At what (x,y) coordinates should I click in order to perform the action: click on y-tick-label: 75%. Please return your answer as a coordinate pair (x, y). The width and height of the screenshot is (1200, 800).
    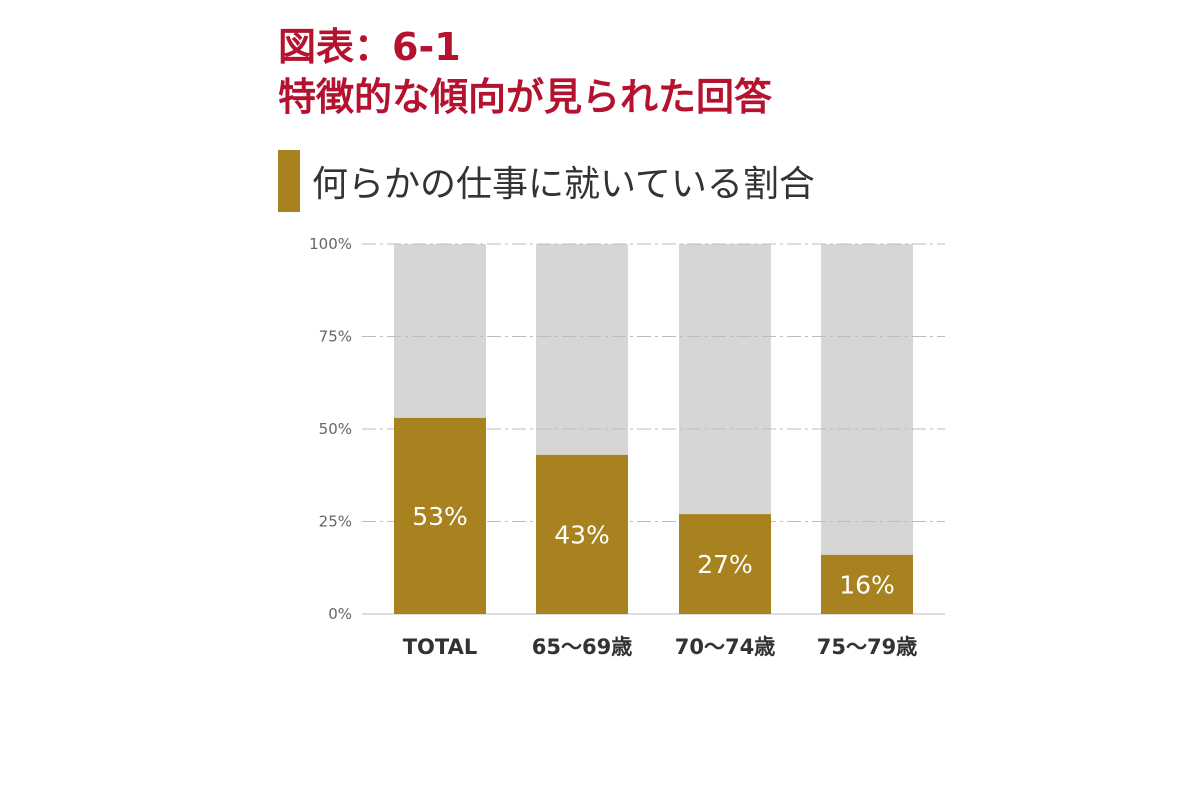
    Looking at the image, I should click on (335, 337).